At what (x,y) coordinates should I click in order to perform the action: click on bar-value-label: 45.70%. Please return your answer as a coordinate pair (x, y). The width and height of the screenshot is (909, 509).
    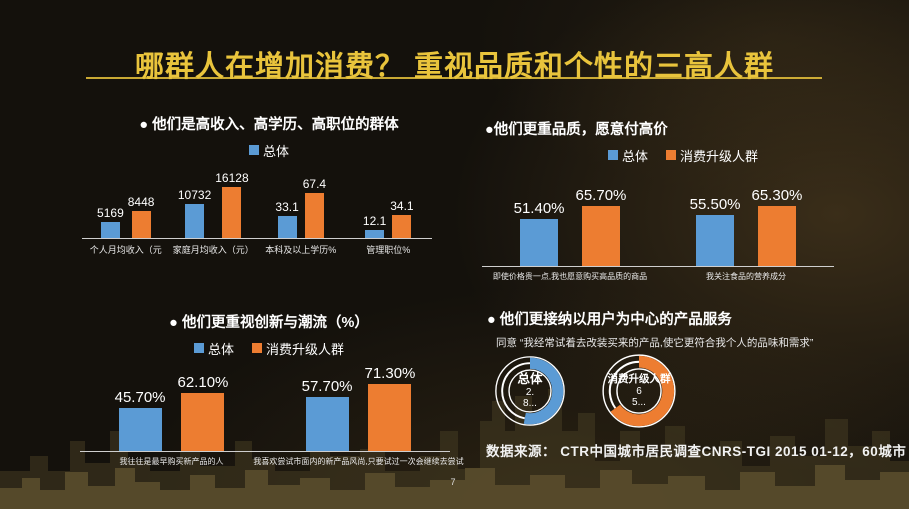
    Looking at the image, I should click on (140, 397).